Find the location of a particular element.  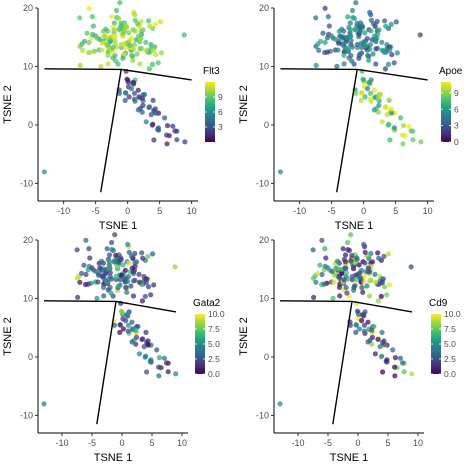

y-tick-label: -10 is located at coordinates (262, 183).